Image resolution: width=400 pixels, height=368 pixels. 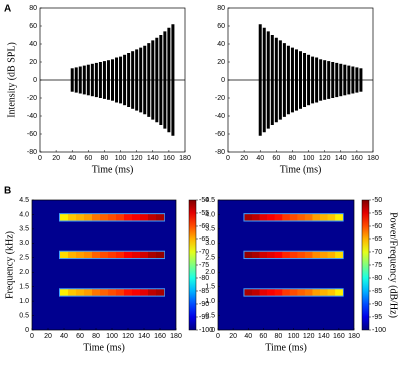 What do you see at coordinates (220, 134) in the screenshot?
I see `y-tick-label: -60` at bounding box center [220, 134].